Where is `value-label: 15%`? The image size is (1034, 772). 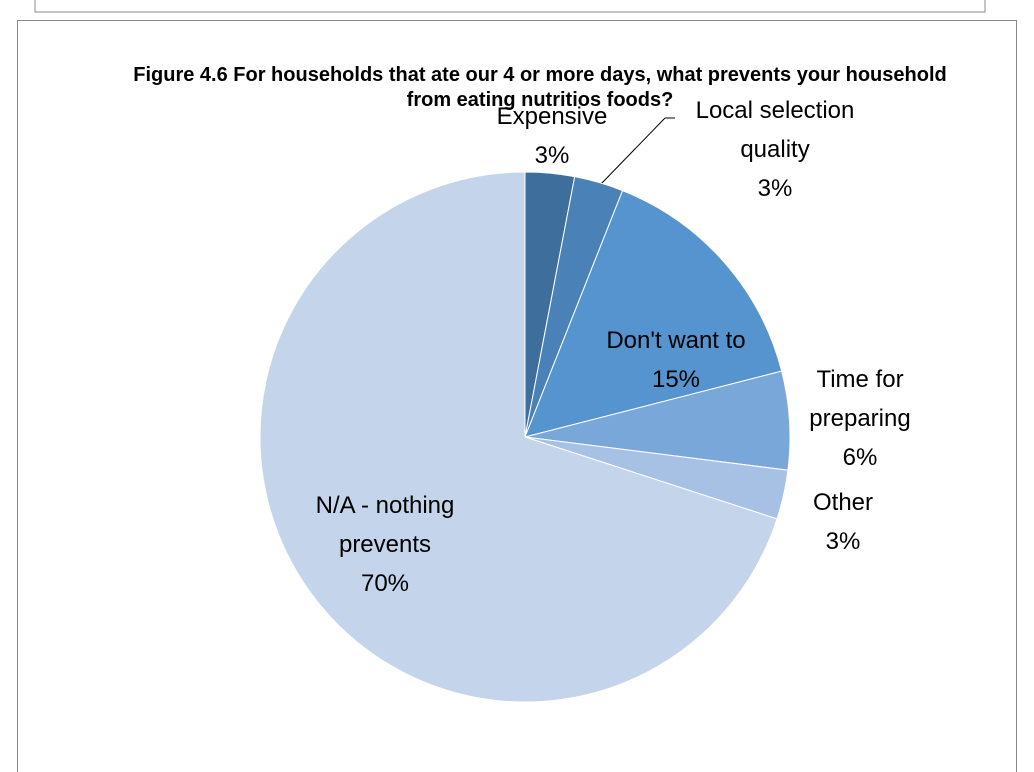 value-label: 15% is located at coordinates (676, 379).